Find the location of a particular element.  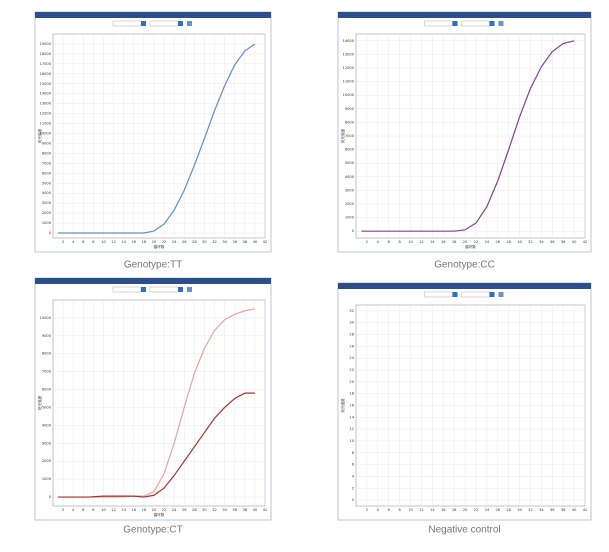

y-tick-label: 18 is located at coordinates (351, 394).